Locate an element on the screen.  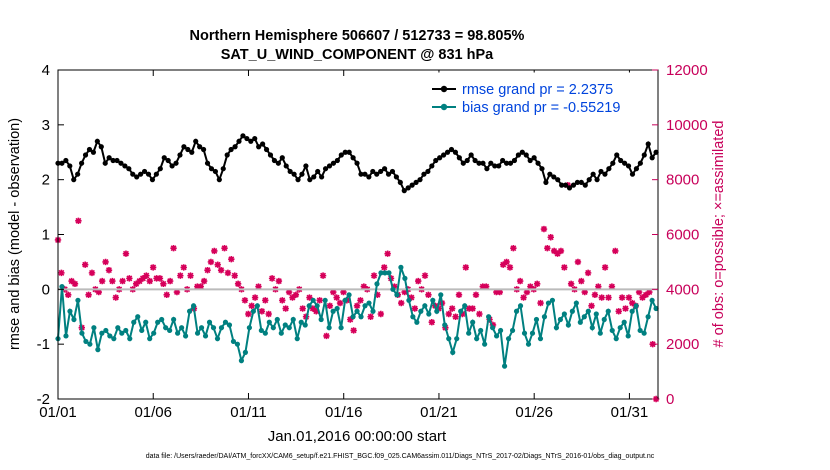
legend-rmse-label: rmse grand pr = 2.2375 is located at coordinates (537, 90).